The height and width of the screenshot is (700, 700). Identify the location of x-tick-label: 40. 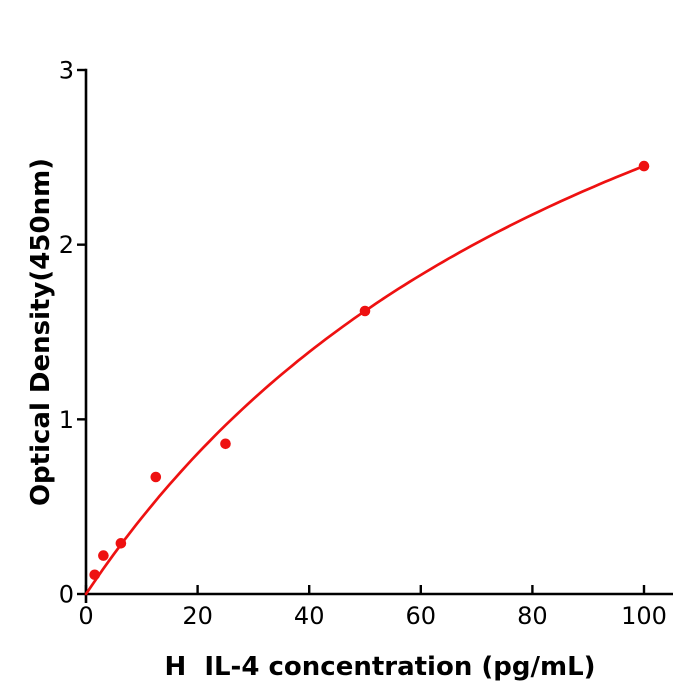
(309, 616).